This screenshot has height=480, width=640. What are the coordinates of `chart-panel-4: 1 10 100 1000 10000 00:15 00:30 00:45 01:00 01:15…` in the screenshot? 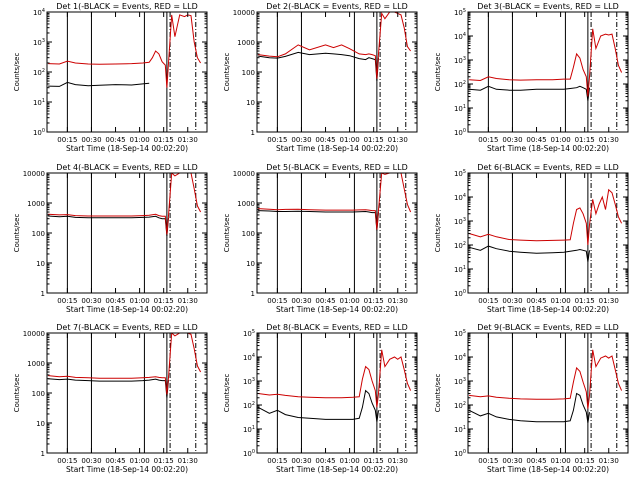 It's located at (110, 238).